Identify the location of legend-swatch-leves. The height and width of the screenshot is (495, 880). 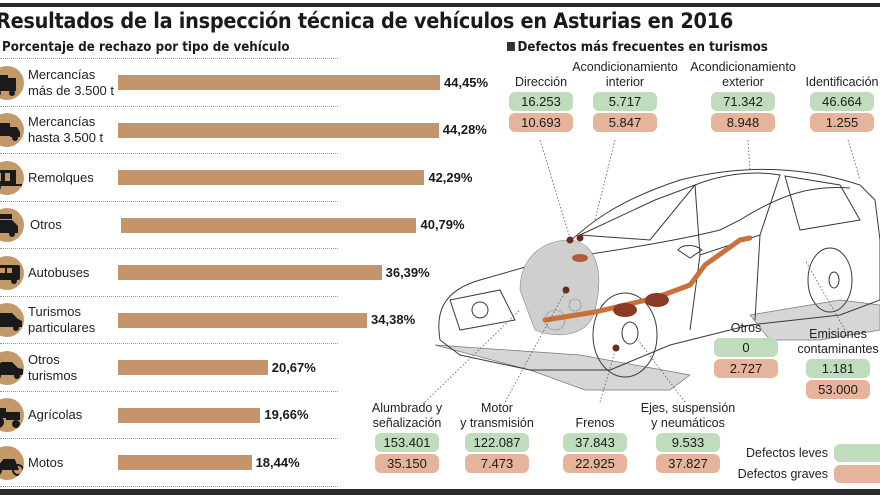
(857, 453).